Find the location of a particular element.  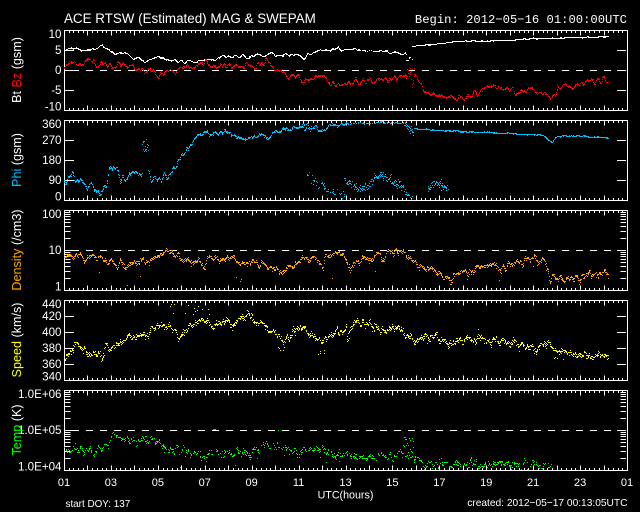

svg-text: start DOY: 137 is located at coordinates (98, 504).